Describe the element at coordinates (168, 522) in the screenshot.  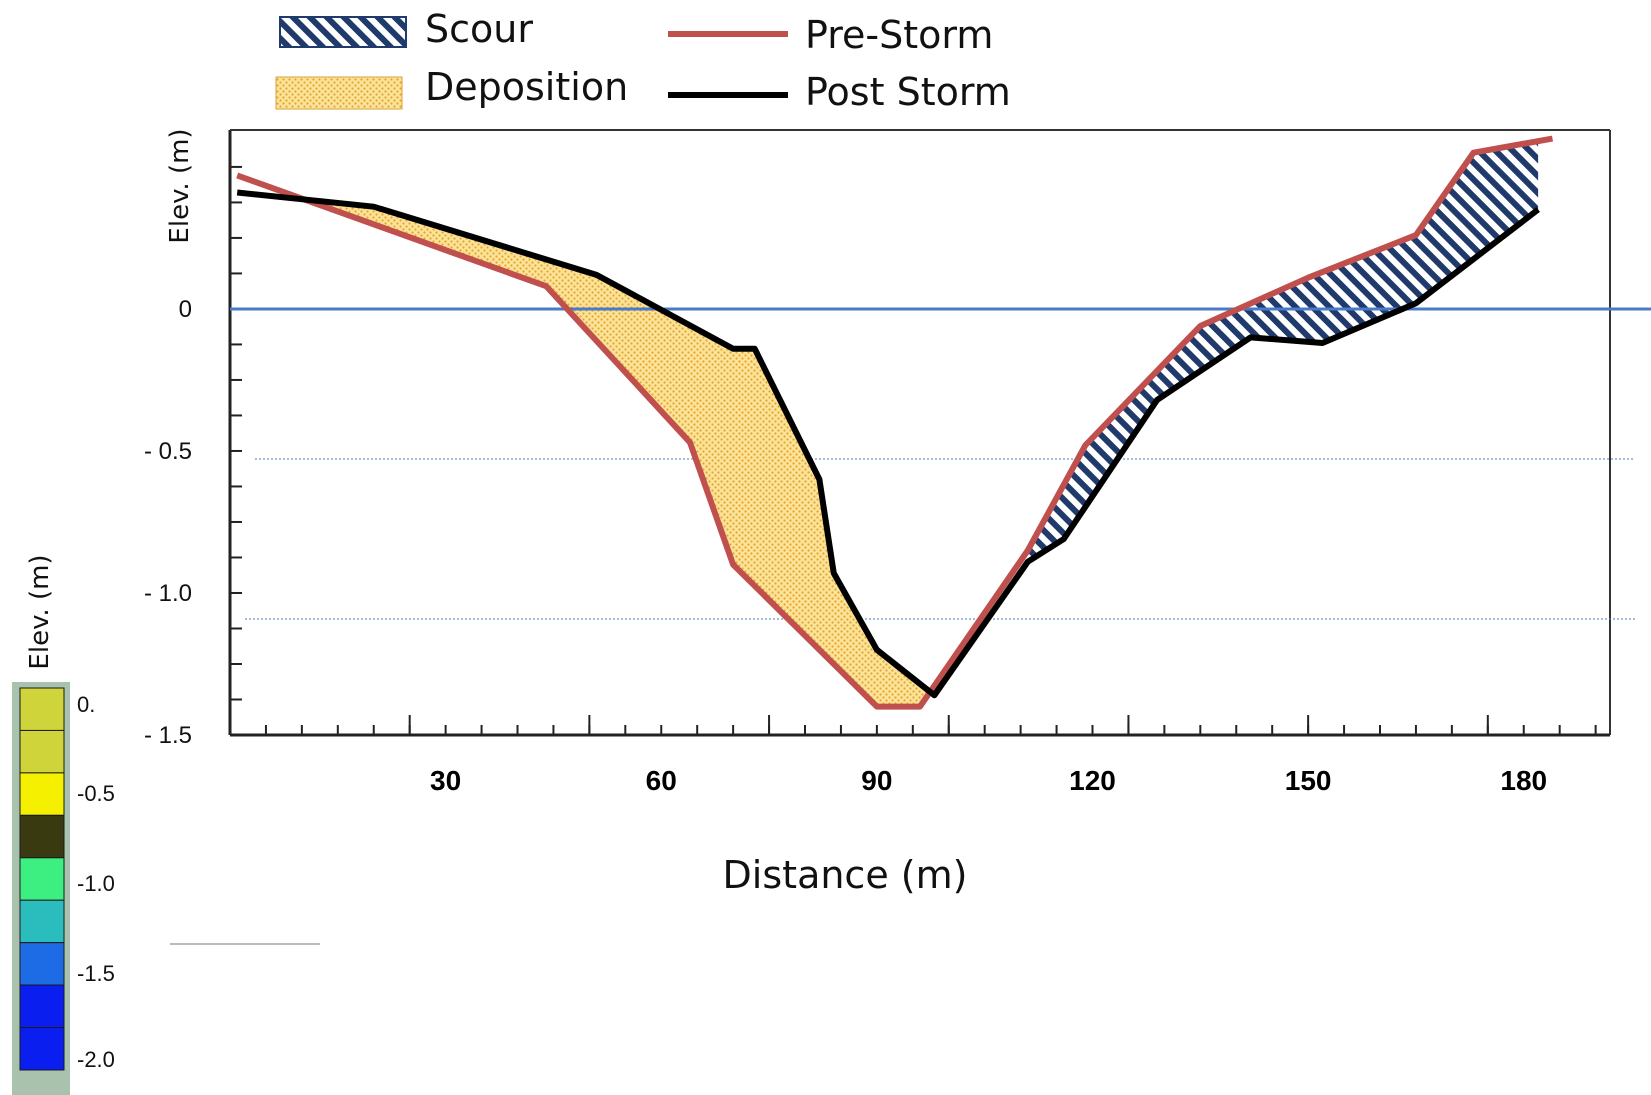
I see `y-tick-labels: 0 - 0.5 - 1.0 - 1.5` at that location.